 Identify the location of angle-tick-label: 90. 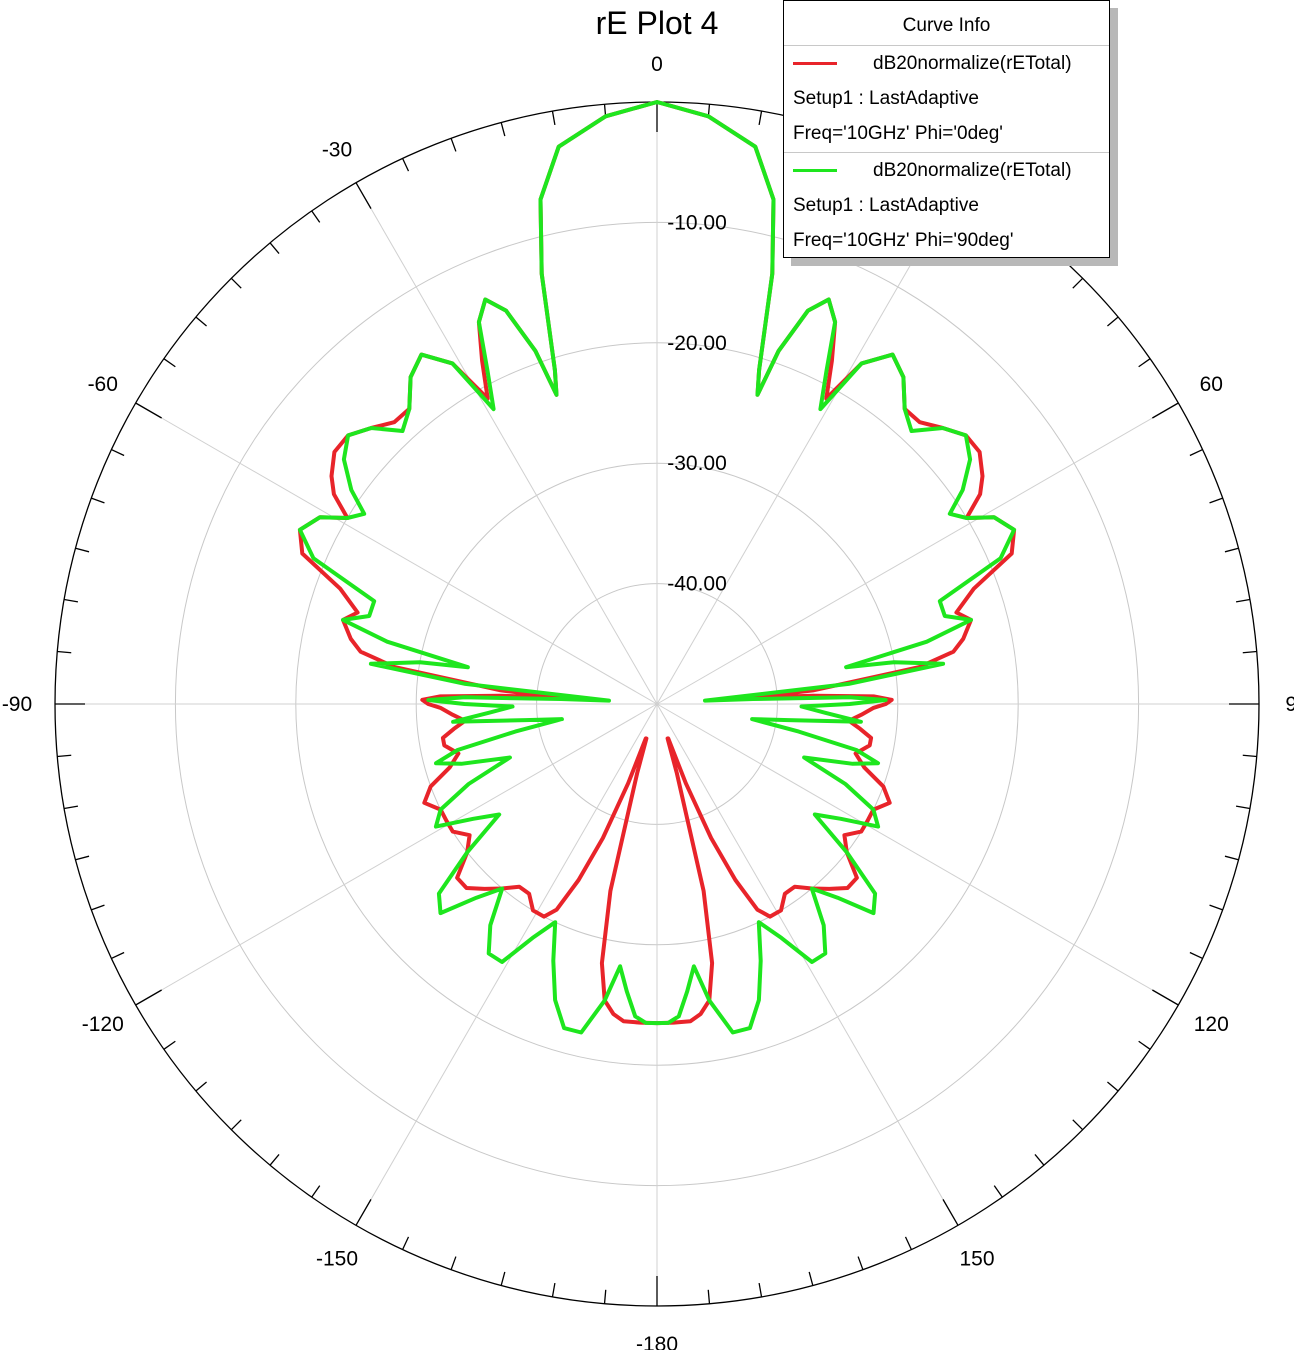
(1289, 704).